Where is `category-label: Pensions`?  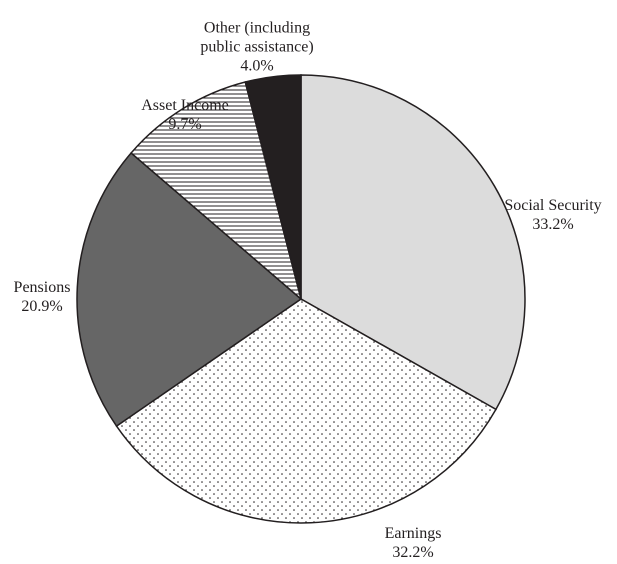
category-label: Pensions is located at coordinates (42, 287).